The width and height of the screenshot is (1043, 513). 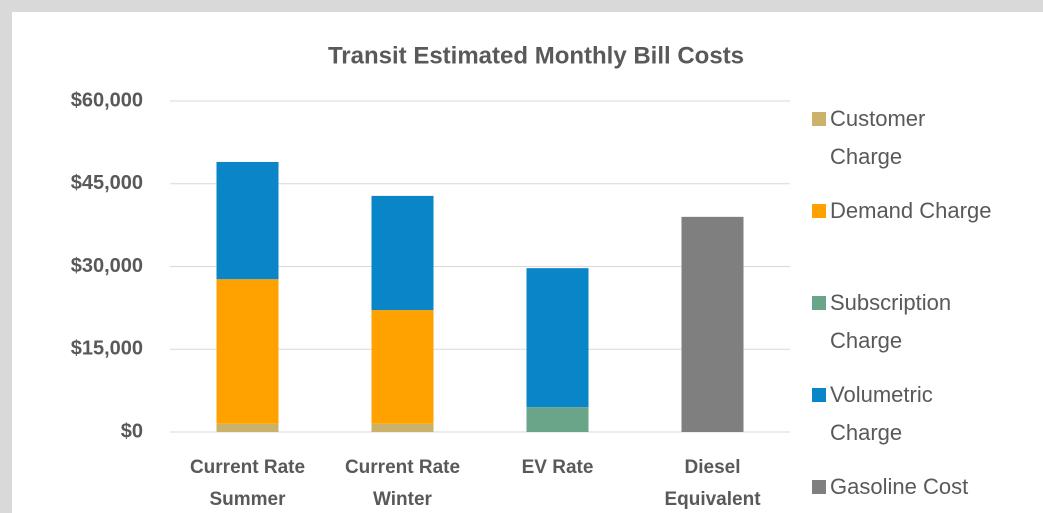 I want to click on legend-label: Customer Charge, so click(x=878, y=137).